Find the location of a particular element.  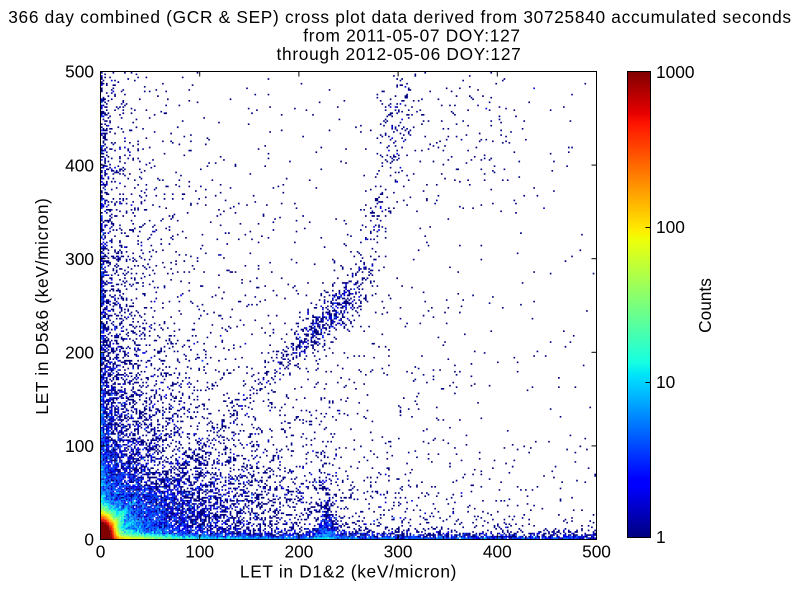

svg-text: 10 is located at coordinates (665, 382).